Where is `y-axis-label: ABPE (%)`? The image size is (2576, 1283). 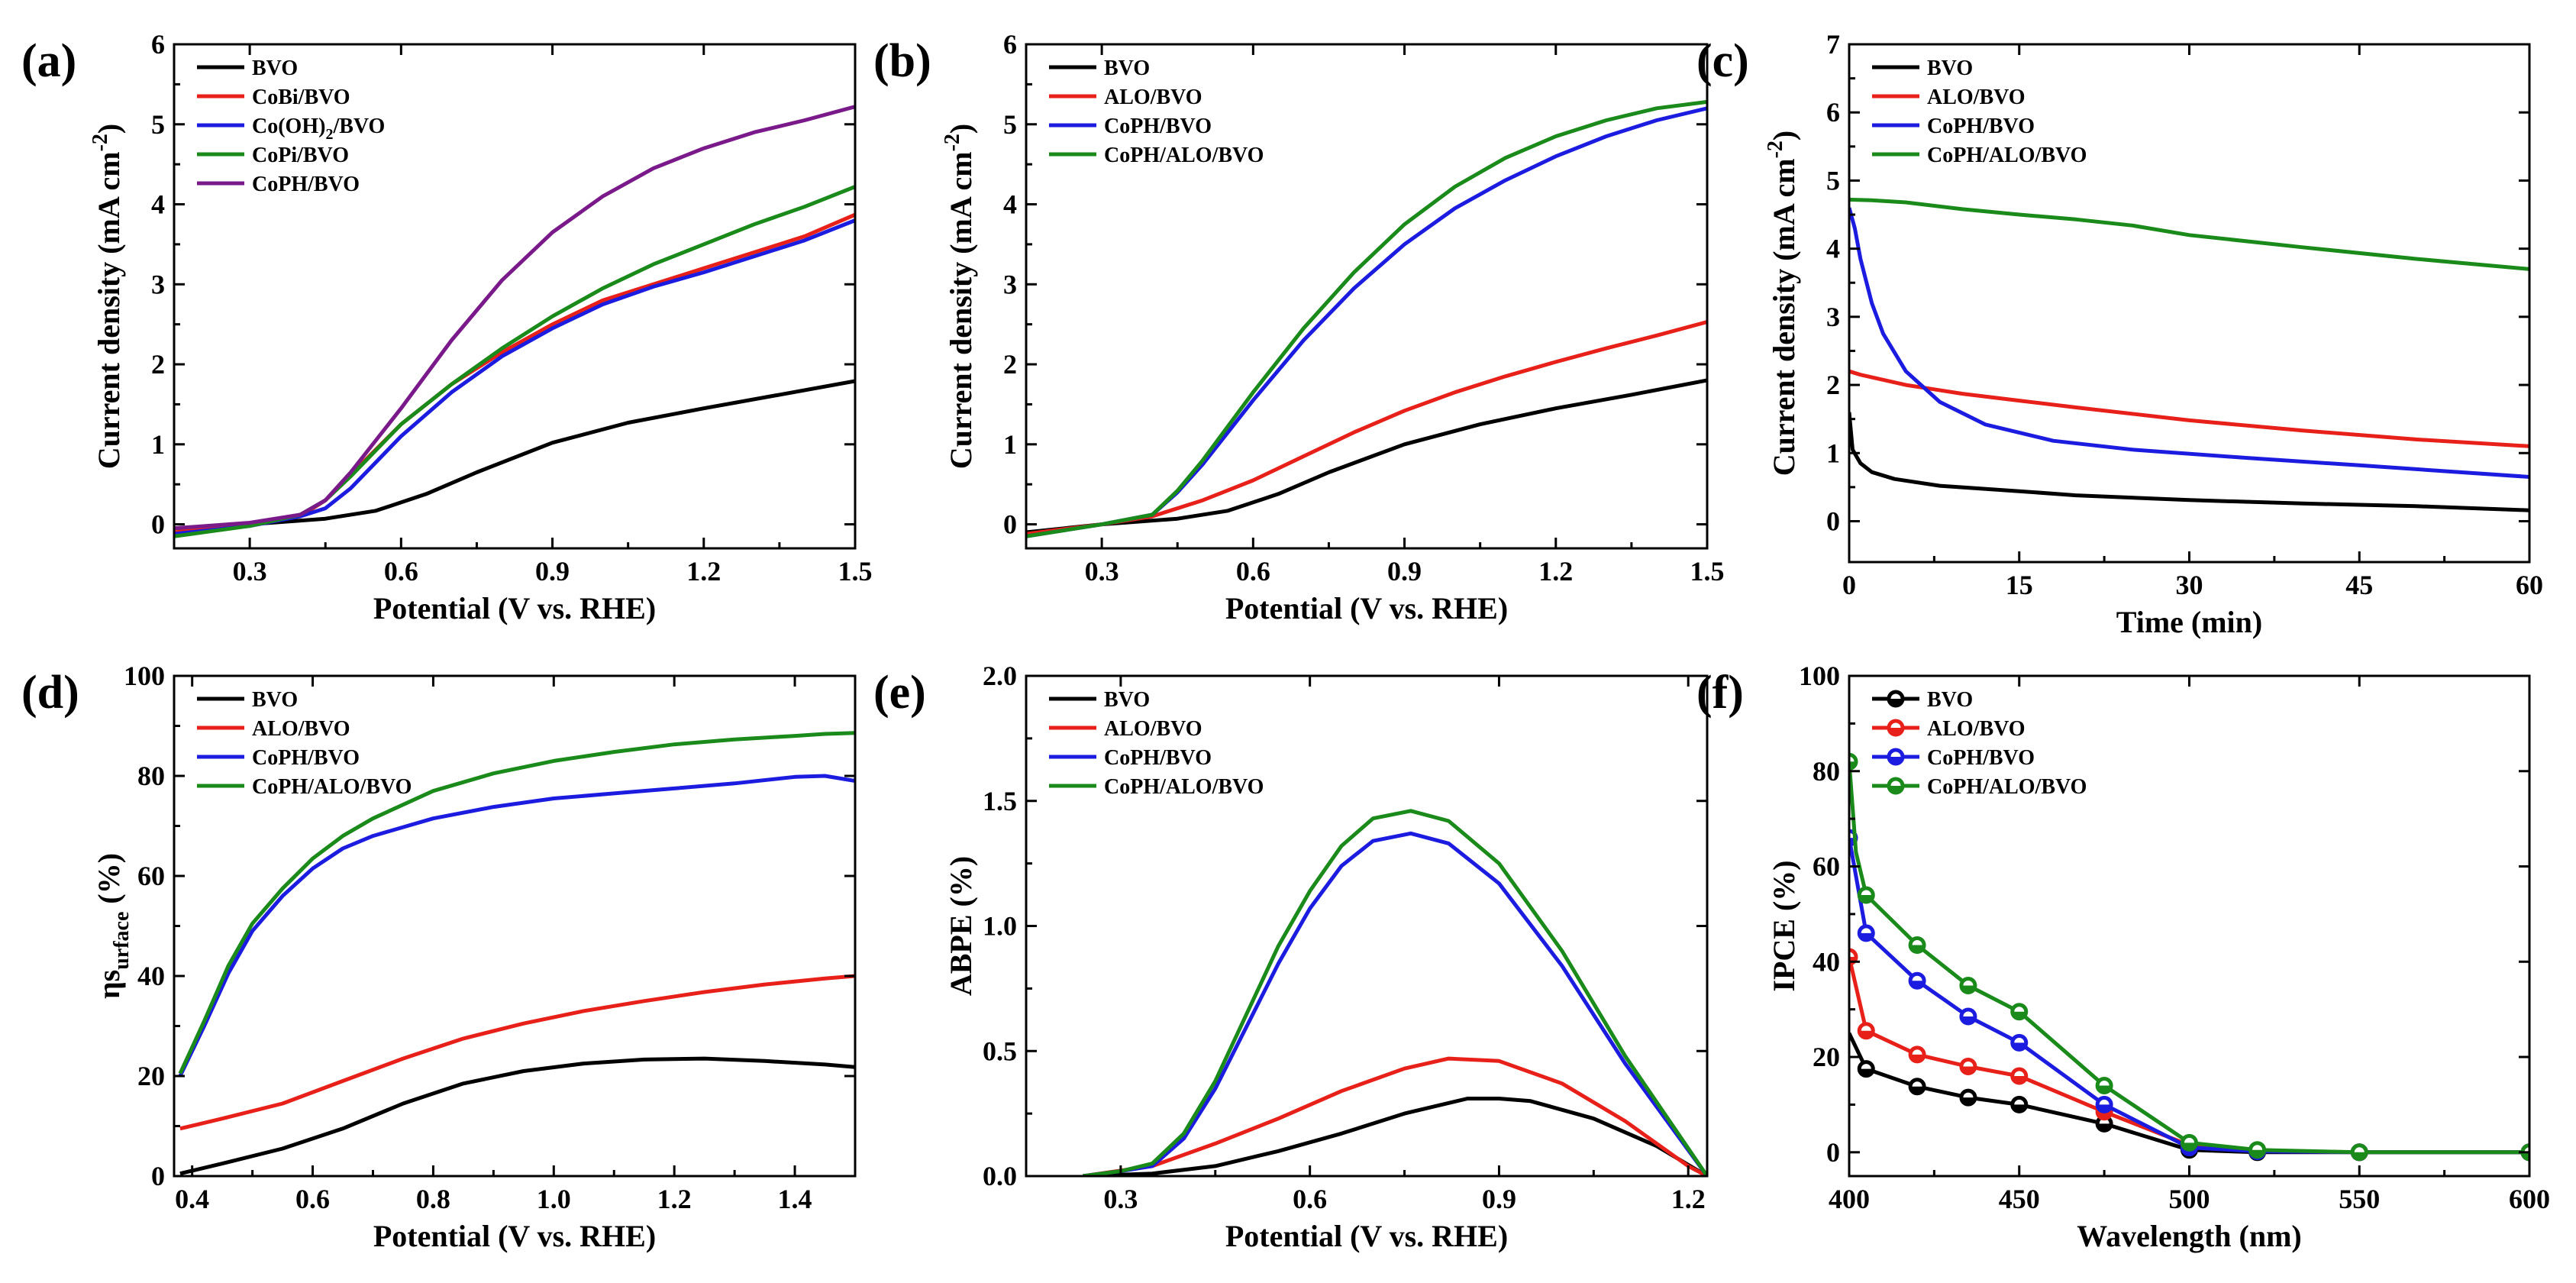 y-axis-label: ABPE (%) is located at coordinates (961, 926).